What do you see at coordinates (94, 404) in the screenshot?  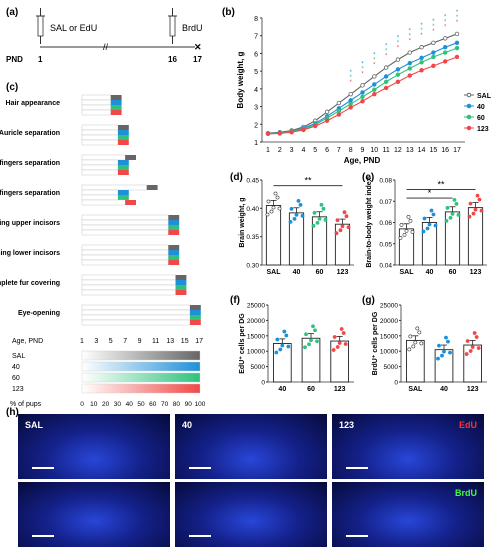 I see `percent-tick-label: 10` at bounding box center [94, 404].